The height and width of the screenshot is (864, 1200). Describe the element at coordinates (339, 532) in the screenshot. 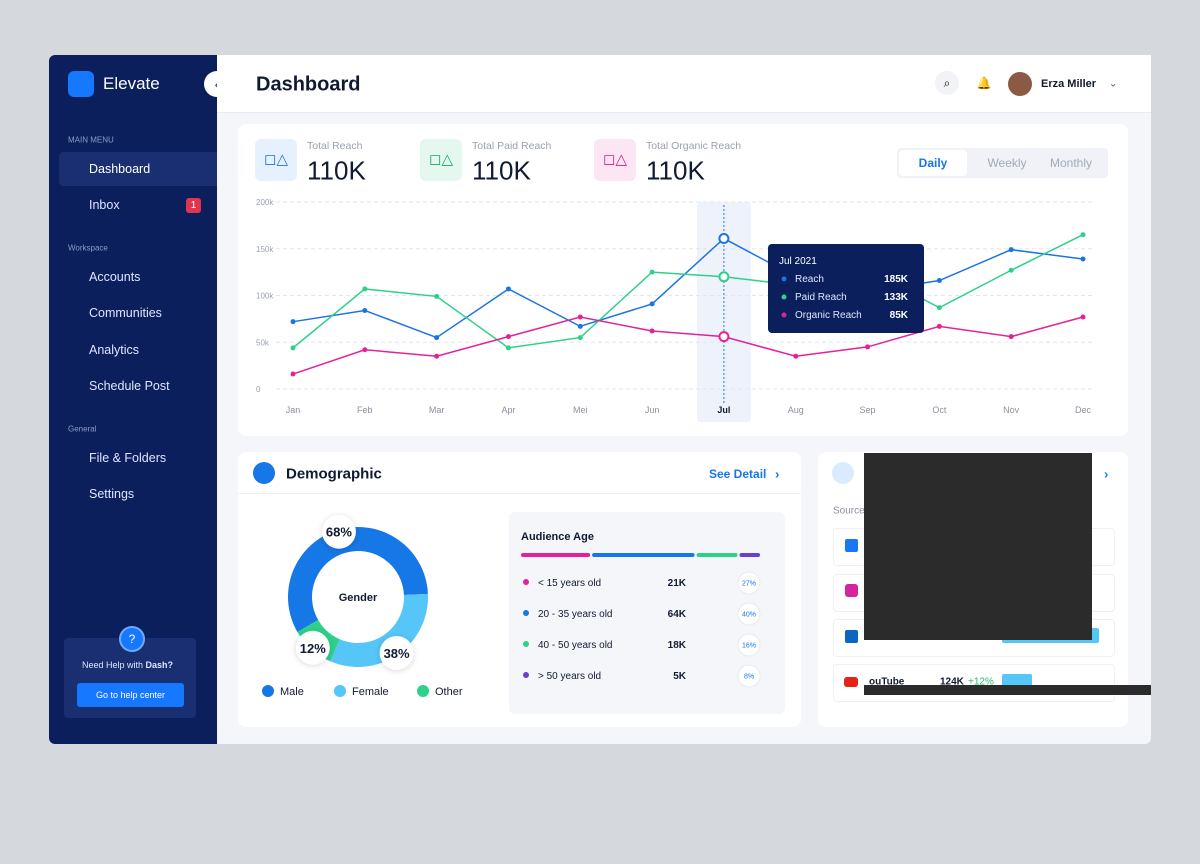

I see `donut-value-label: 68%` at that location.